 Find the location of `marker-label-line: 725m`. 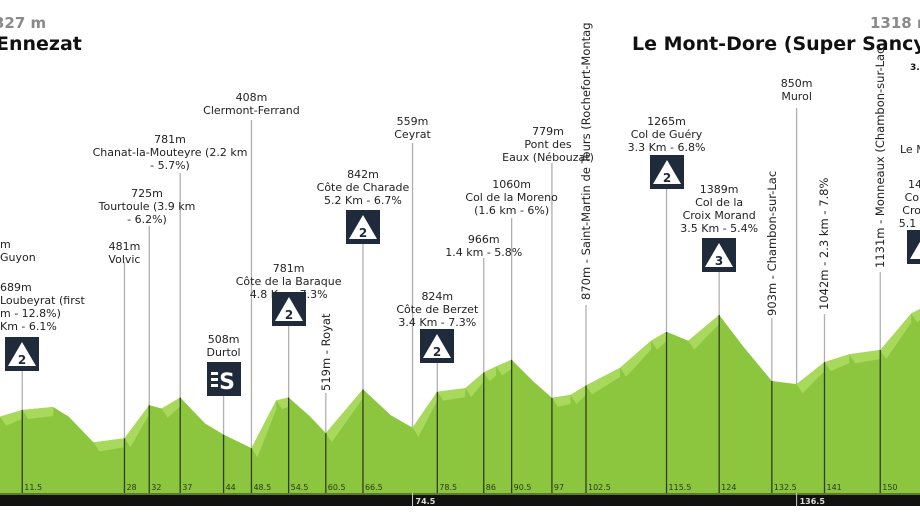

marker-label-line: 725m is located at coordinates (147, 193).